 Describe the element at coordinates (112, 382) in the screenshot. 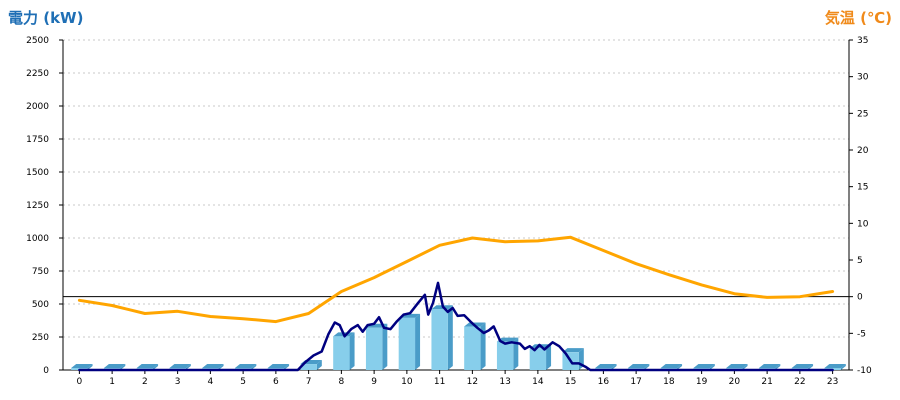

I see `x-tick-label: 1` at that location.